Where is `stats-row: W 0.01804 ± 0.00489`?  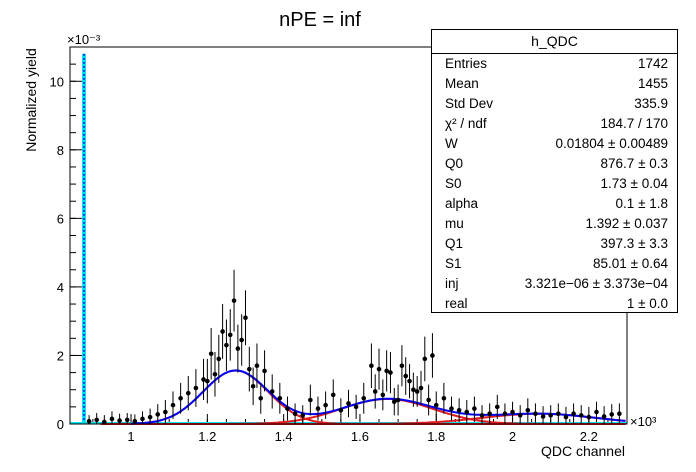 stats-row: W 0.01804 ± 0.00489 is located at coordinates (554, 144).